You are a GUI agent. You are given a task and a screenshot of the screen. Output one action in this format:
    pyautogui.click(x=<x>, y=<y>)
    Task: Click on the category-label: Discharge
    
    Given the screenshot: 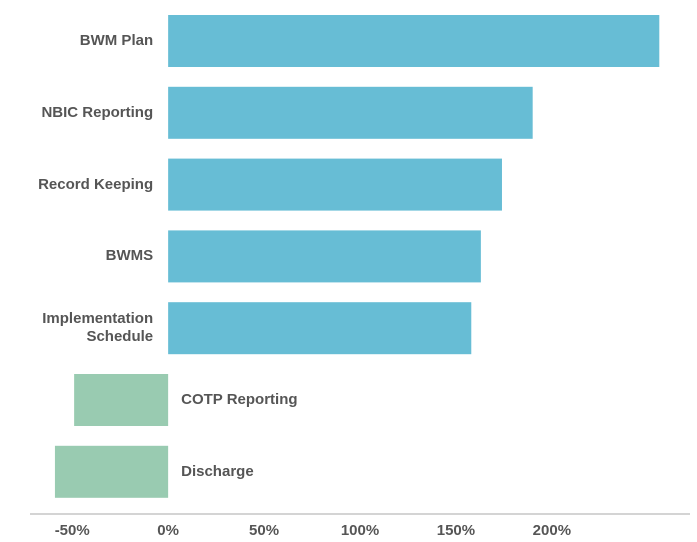 What is the action you would take?
    pyautogui.click(x=217, y=471)
    